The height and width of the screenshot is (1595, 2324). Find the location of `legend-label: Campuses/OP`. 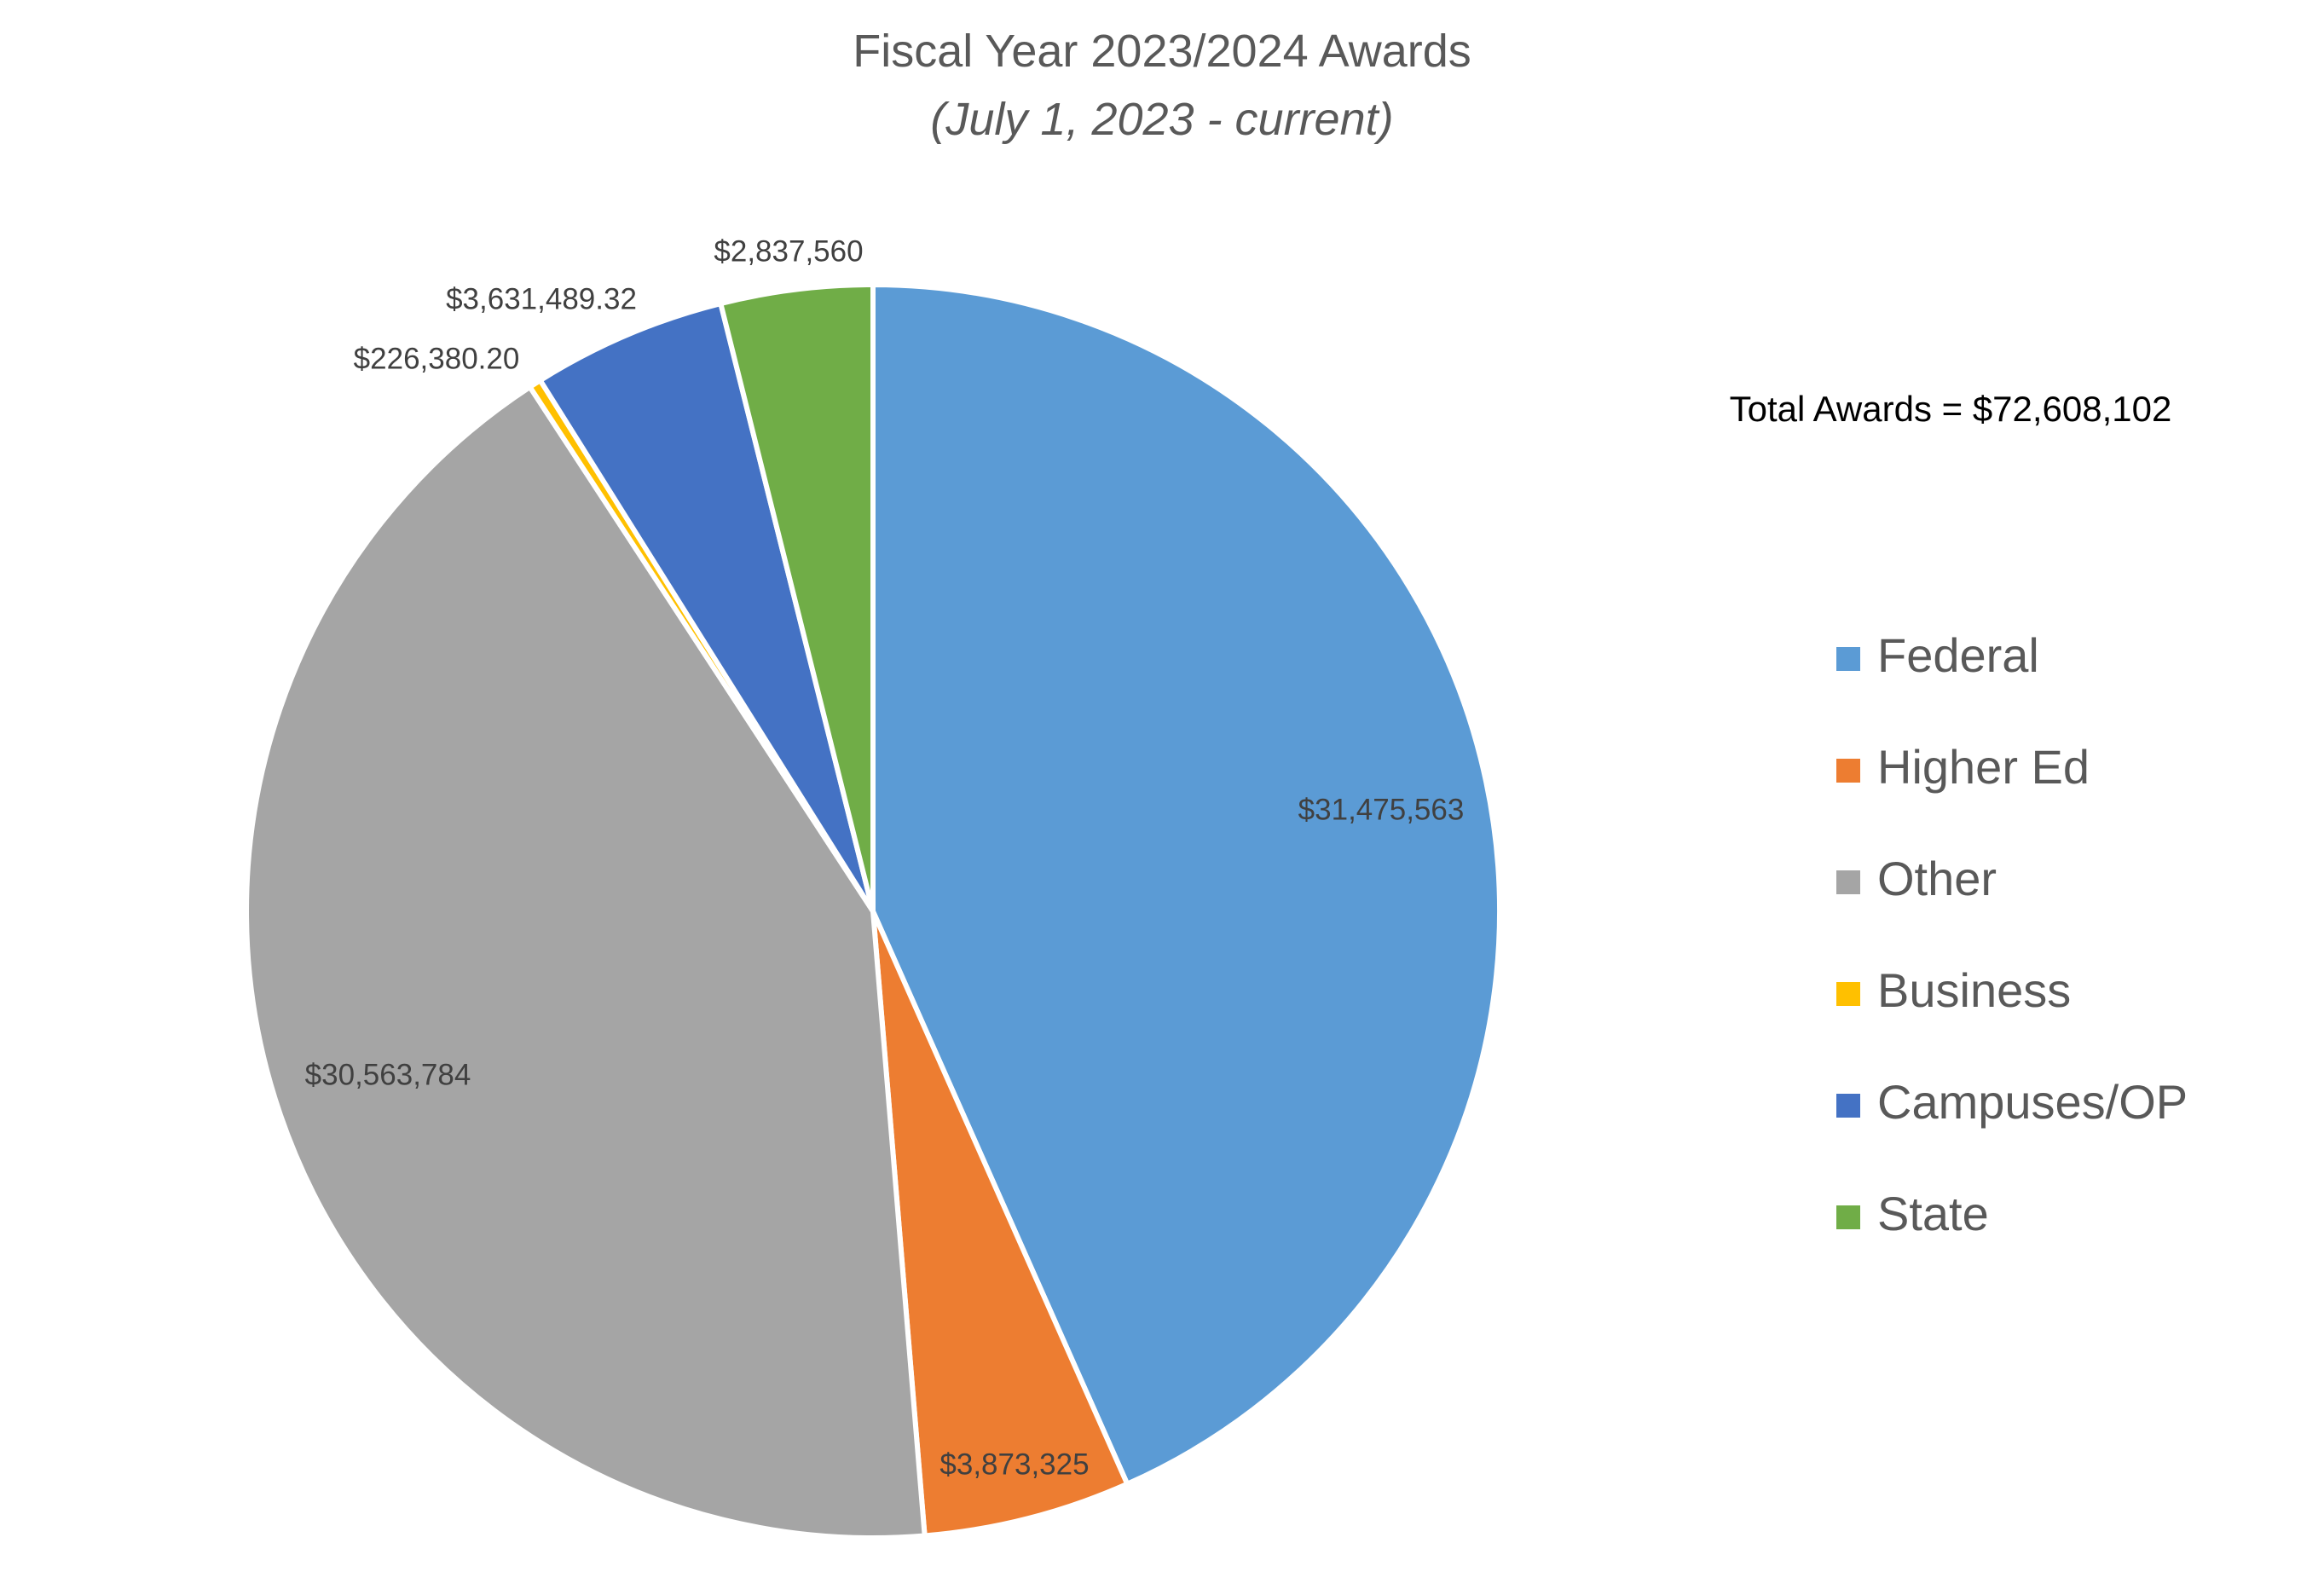

legend-label: Campuses/OP is located at coordinates (2032, 1102).